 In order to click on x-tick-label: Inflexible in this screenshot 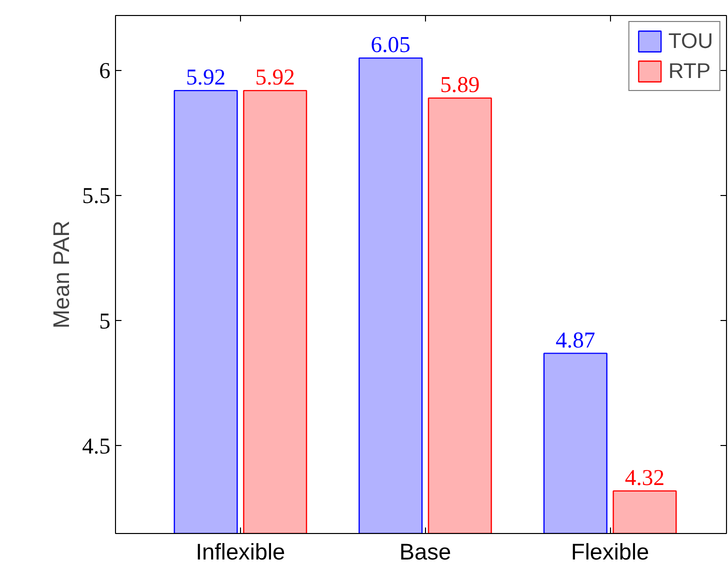, I will do `click(241, 551)`.